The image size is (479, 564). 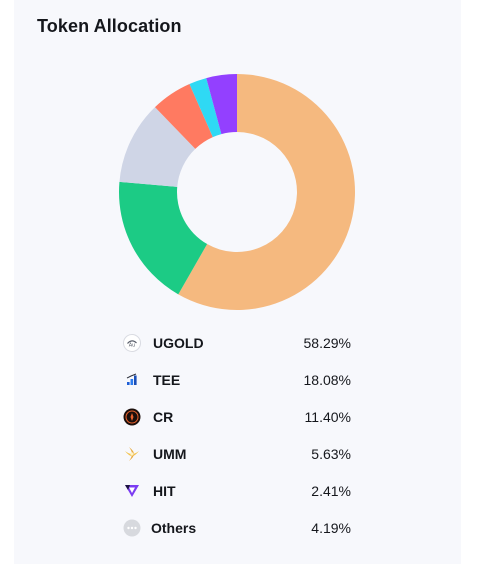 I want to click on legend-label: CR, so click(x=163, y=417).